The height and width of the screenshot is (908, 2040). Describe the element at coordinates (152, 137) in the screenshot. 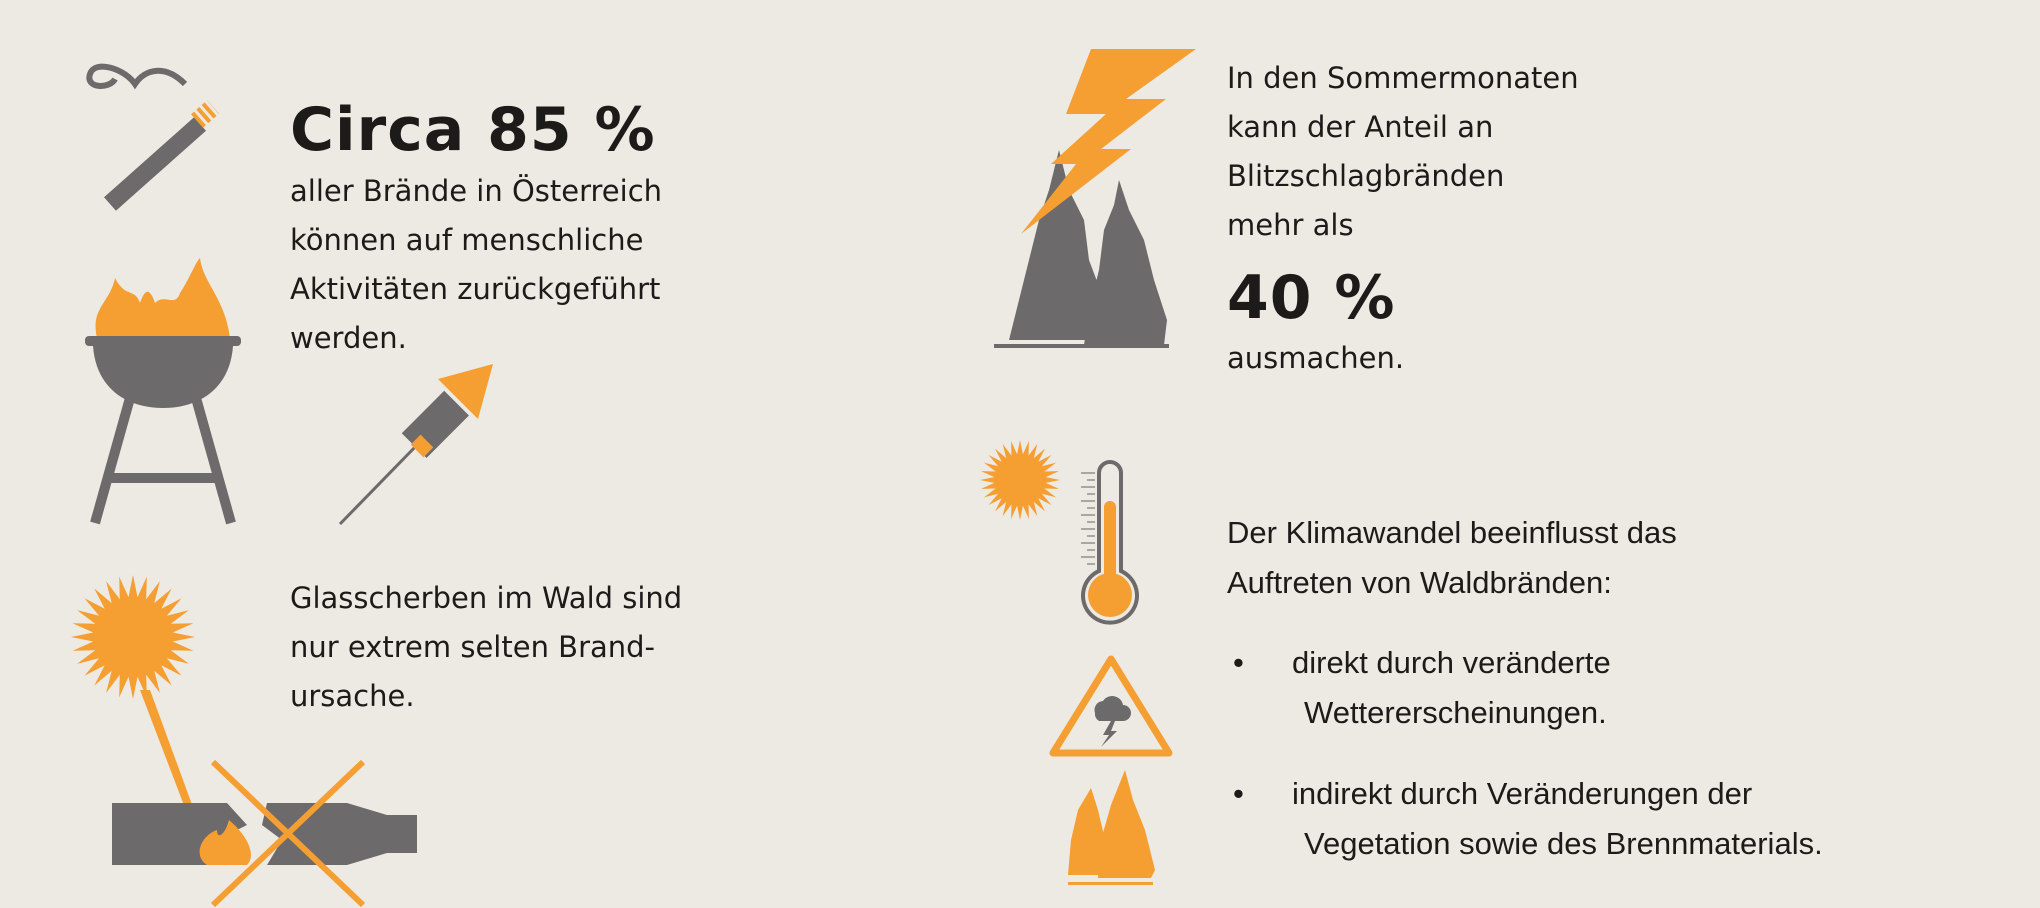

I see `cigarette-icon` at that location.